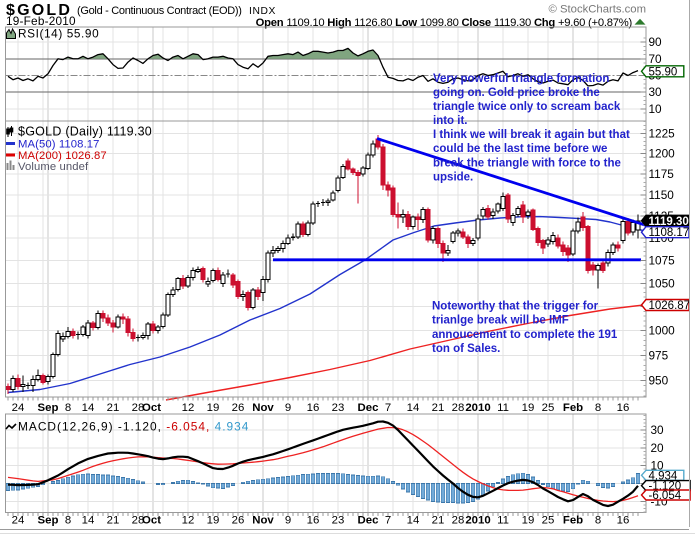 The image size is (695, 534). What do you see at coordinates (525, 335) in the screenshot?
I see `svg-text:annoucement to complete the 19: annoucement to complete the 191` at bounding box center [525, 335].